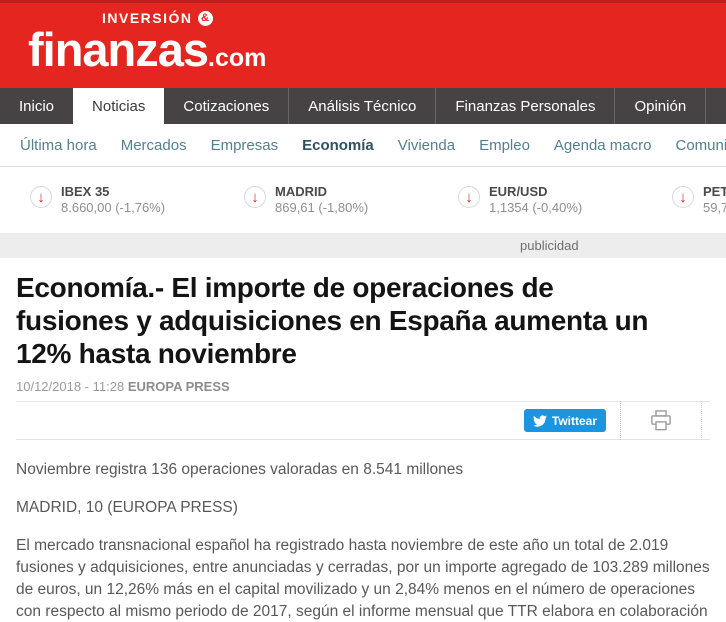 This screenshot has width=726, height=622. Describe the element at coordinates (699, 200) in the screenshot. I see `ticker-item-petroleo: ↓ PETRÓLEO 59,70 (-` at that location.